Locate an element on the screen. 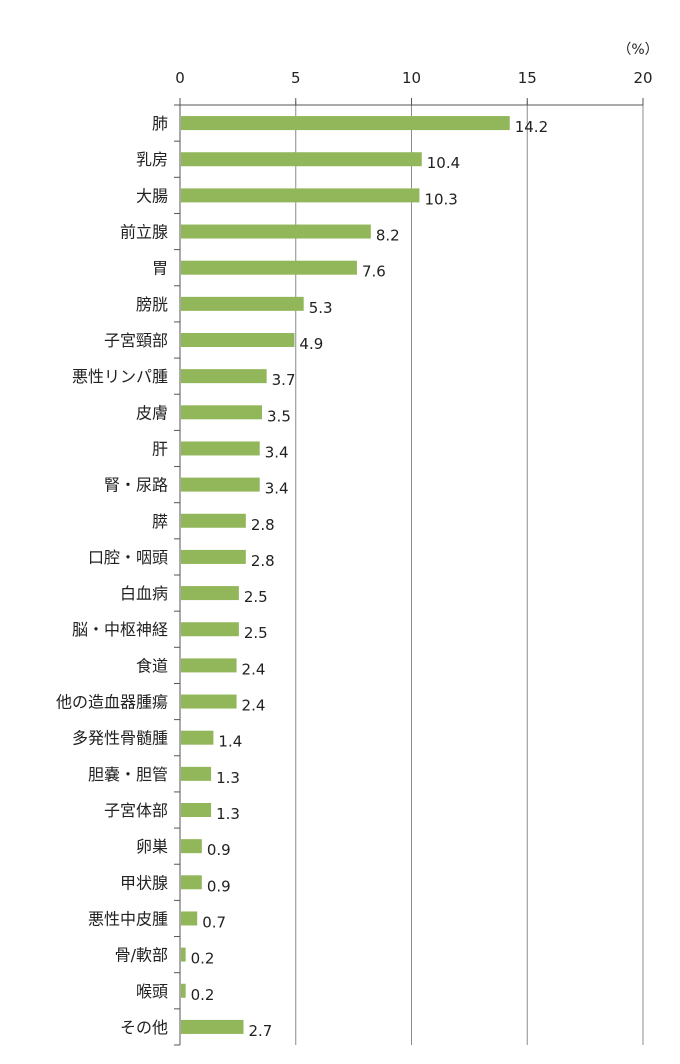  value-label: 7.6 is located at coordinates (374, 272).